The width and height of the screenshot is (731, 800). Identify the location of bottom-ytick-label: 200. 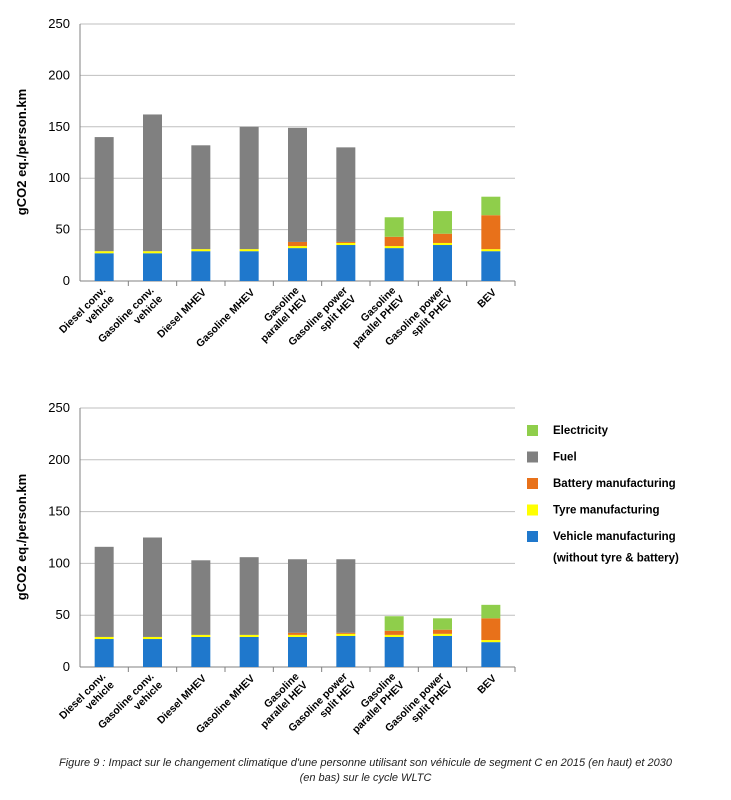
(59, 459).